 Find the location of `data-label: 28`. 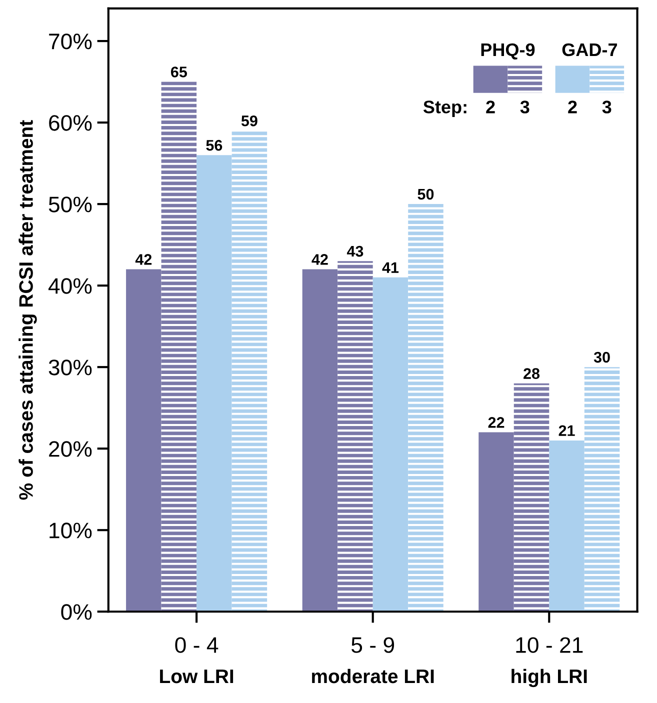

data-label: 28 is located at coordinates (532, 373).